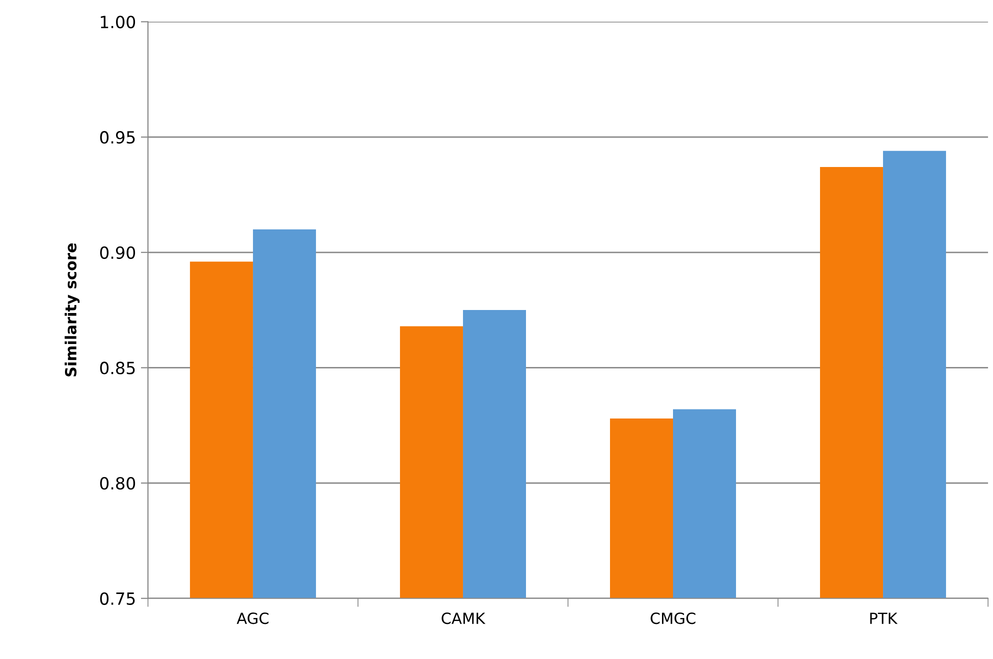 This screenshot has height=659, width=993. I want to click on y-tick-label: 0.75, so click(117, 598).